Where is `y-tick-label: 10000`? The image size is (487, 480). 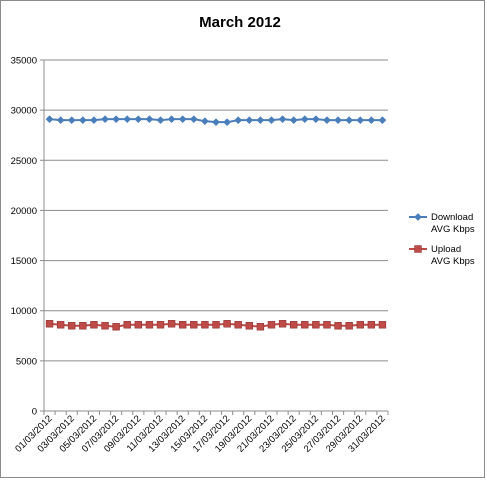 y-tick-label: 10000 is located at coordinates (24, 311).